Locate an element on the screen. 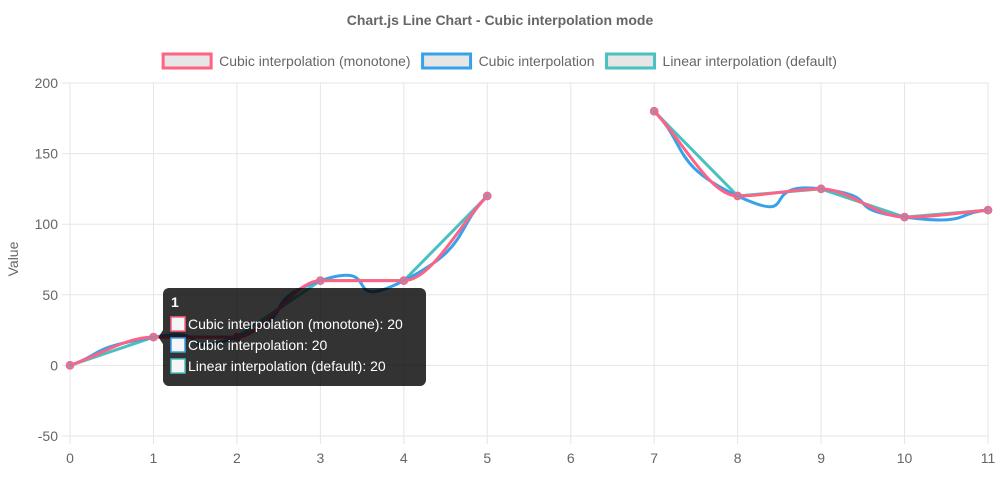  x-tick-label: 0 is located at coordinates (70, 458).